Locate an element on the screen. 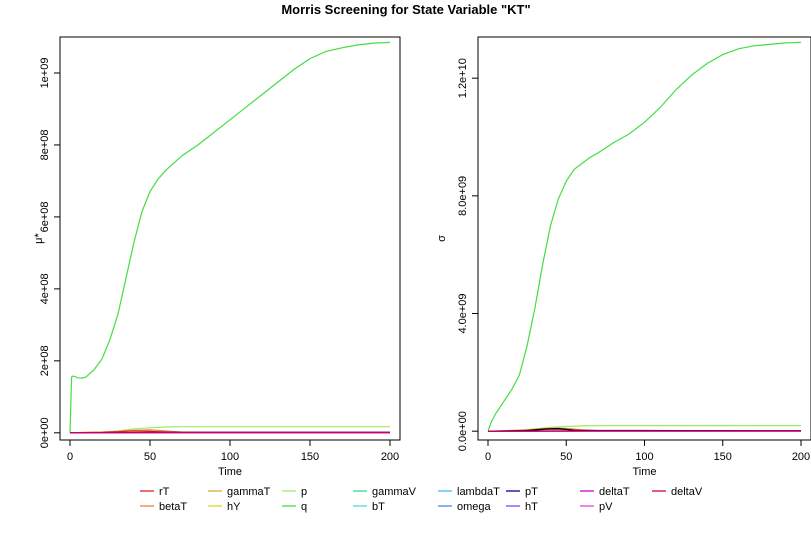 This screenshot has height=552, width=811. legend-label-hT: hT is located at coordinates (531, 507).